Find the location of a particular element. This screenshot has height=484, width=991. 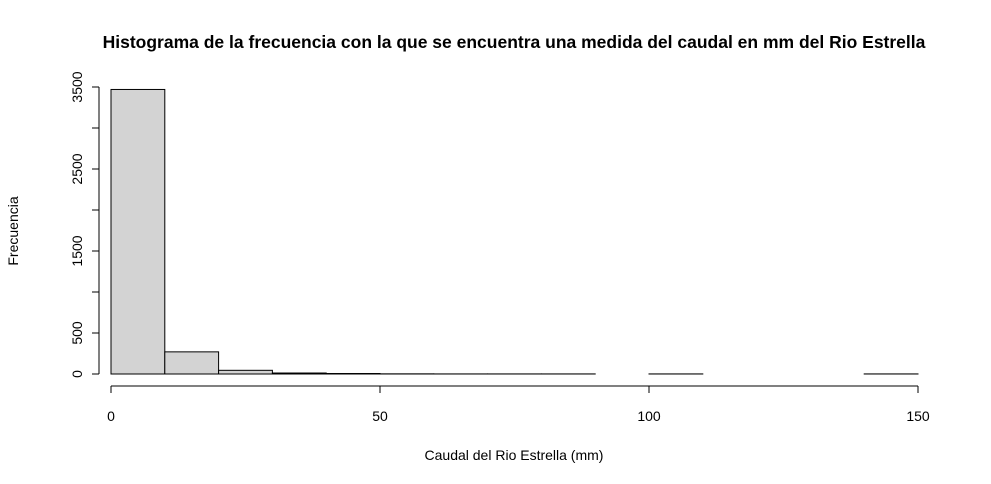

y-axis: 0 500 1500 2500 3500 is located at coordinates (84, 224).